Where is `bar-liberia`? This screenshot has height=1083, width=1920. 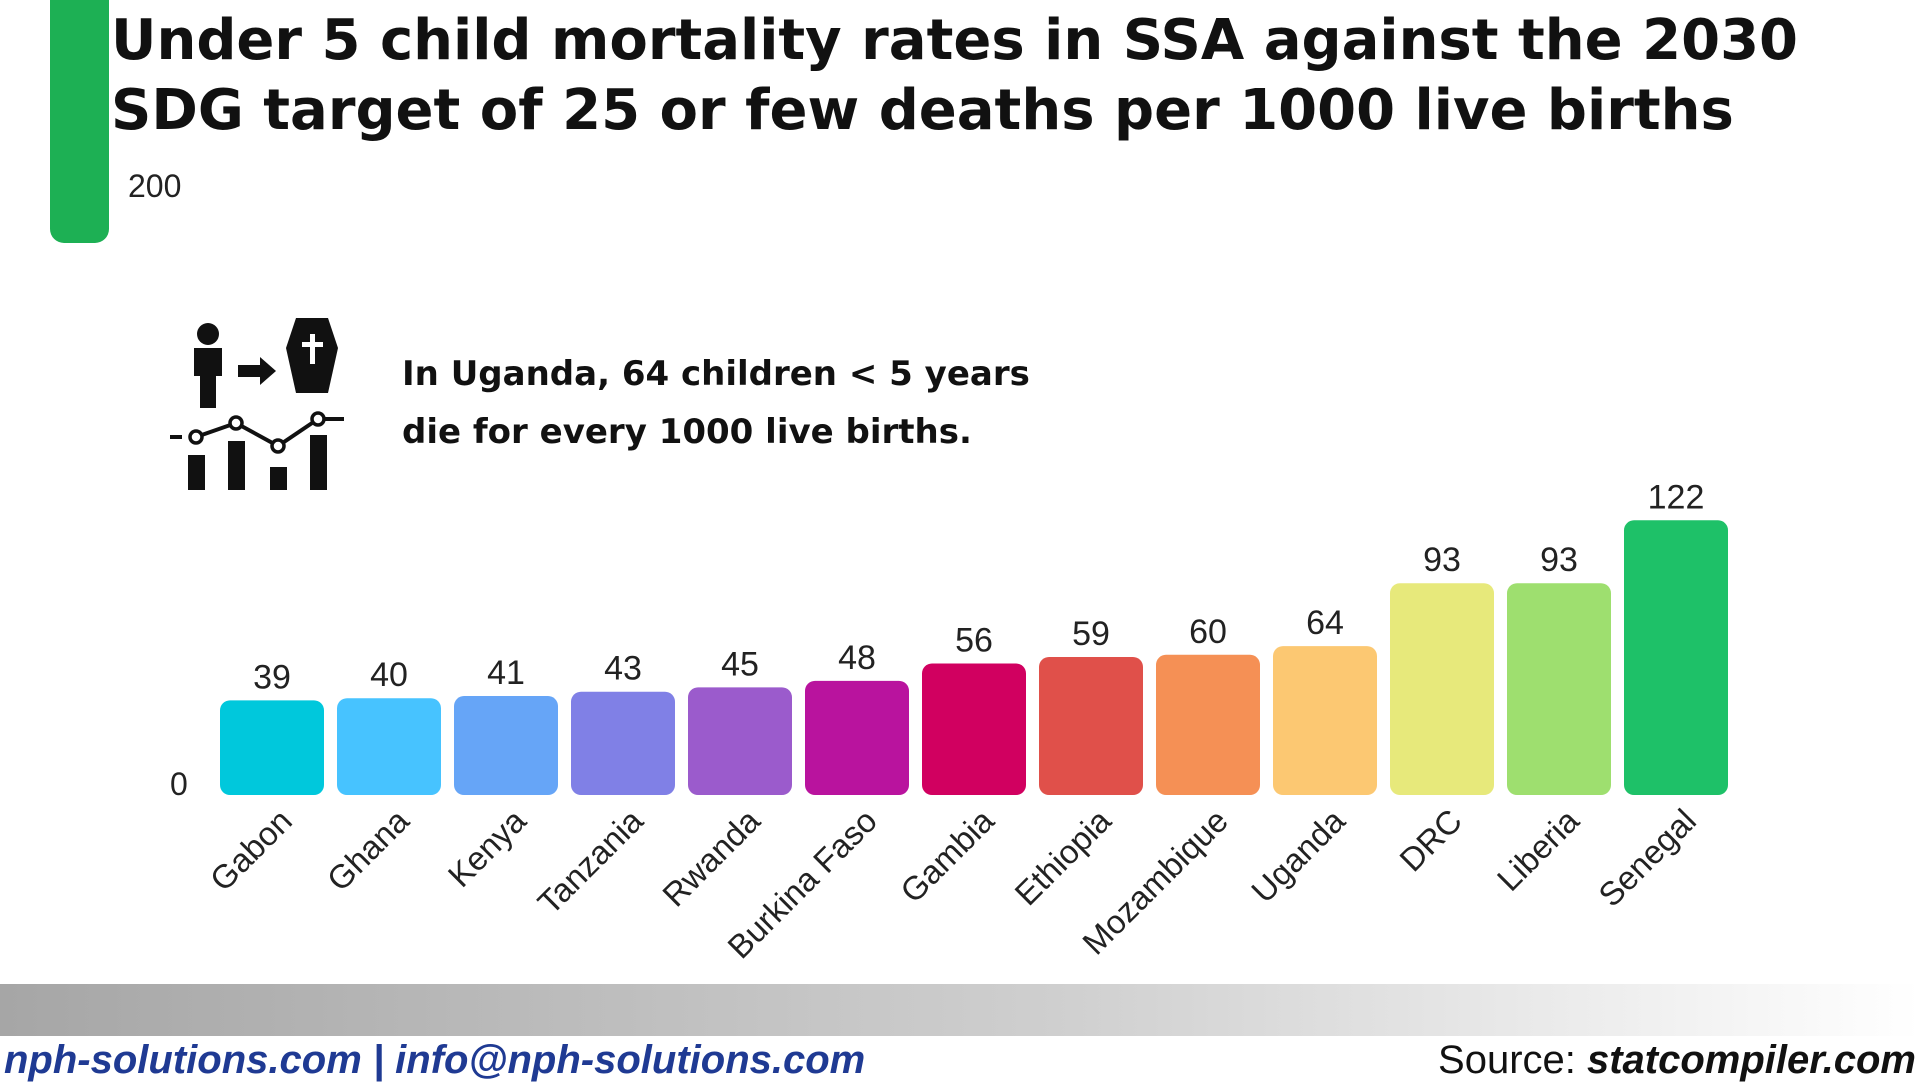 bar-liberia is located at coordinates (1559, 689).